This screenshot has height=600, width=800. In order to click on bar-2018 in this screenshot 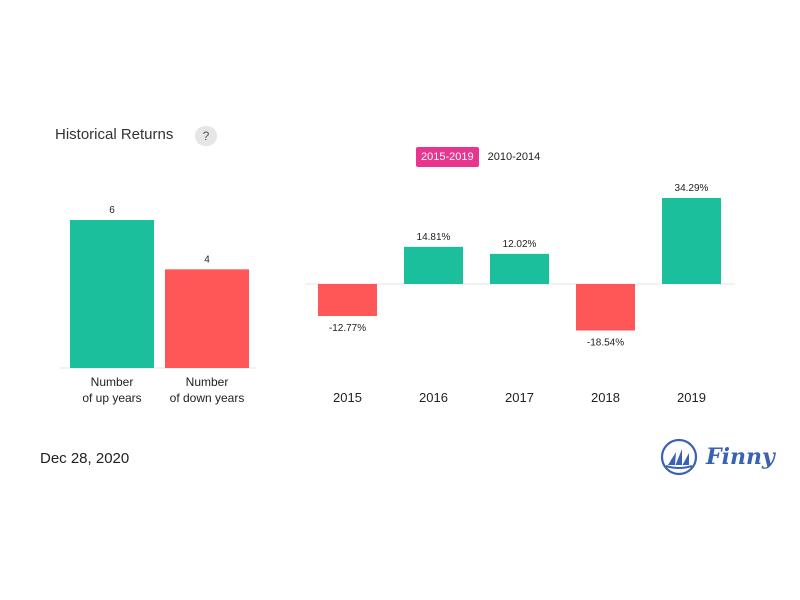, I will do `click(605, 307)`.